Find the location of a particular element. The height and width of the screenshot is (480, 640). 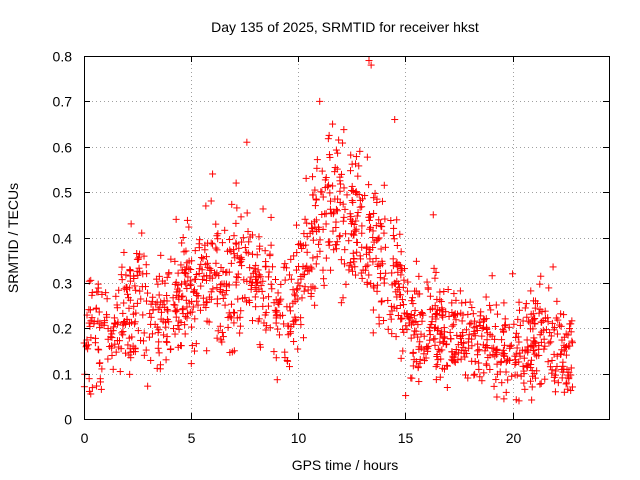

x-tick-label: 5 is located at coordinates (192, 438).